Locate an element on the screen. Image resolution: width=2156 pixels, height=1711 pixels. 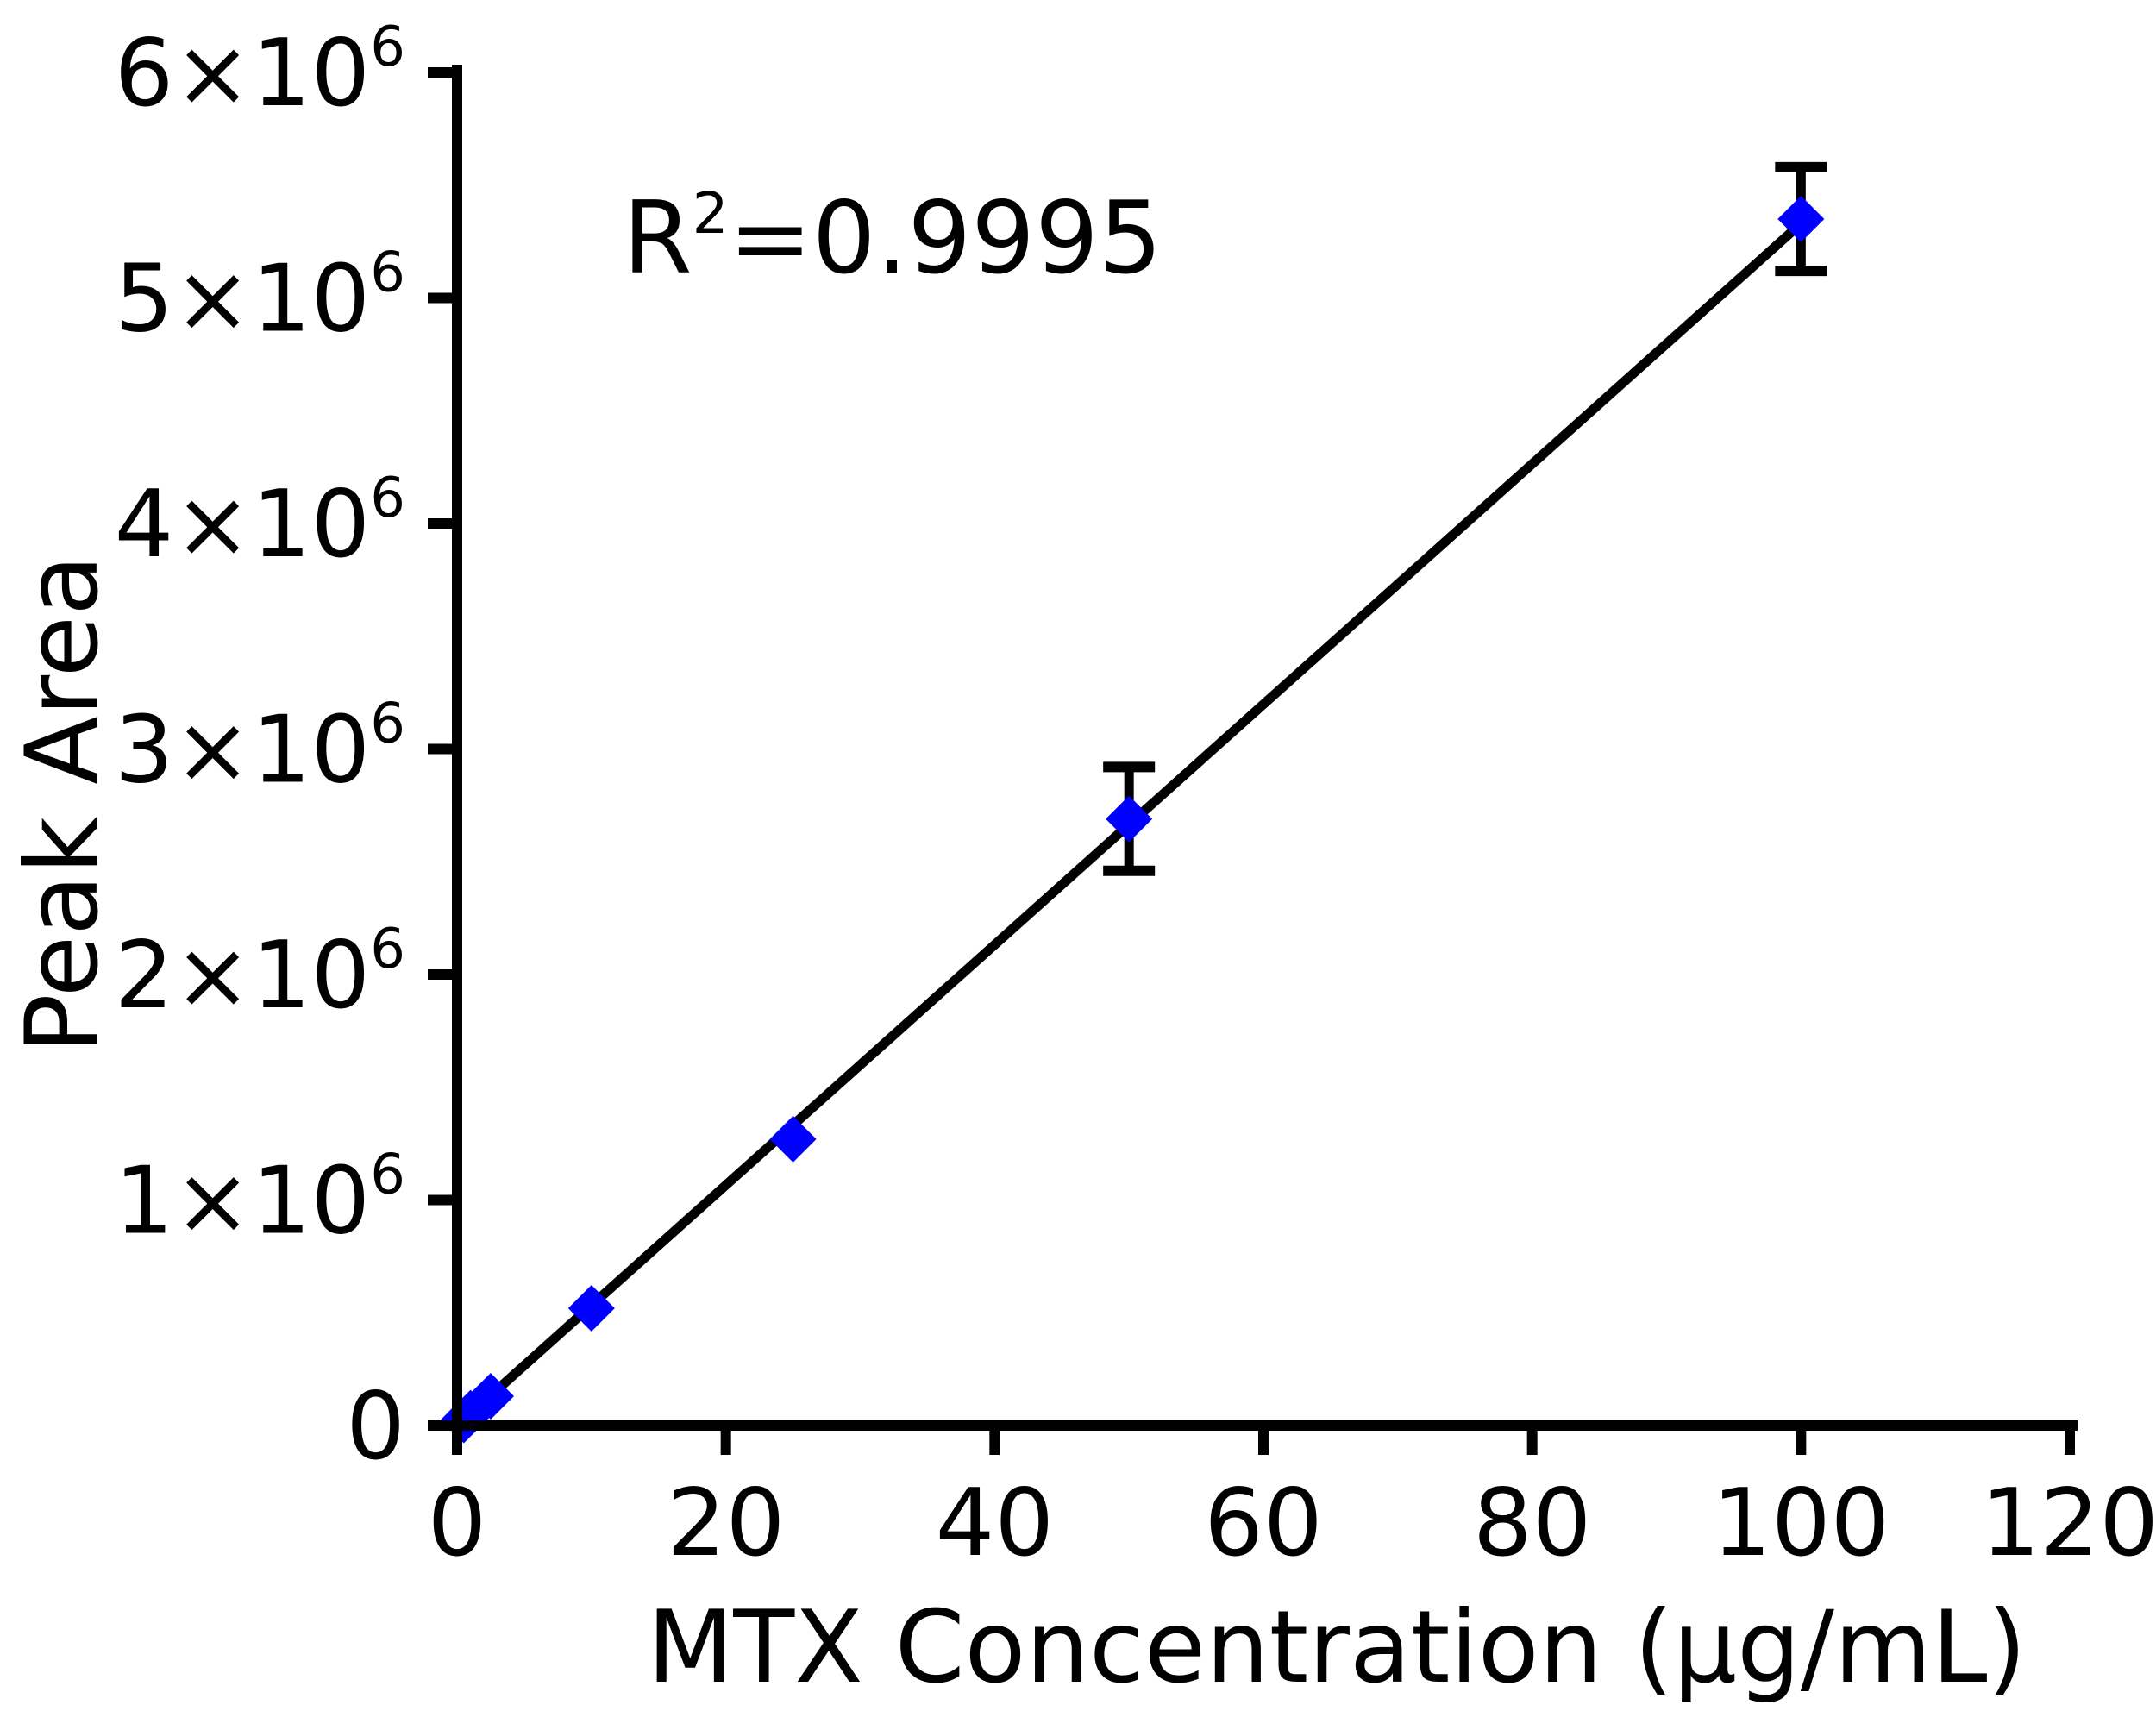
y-tick-label: 3×106 is located at coordinates (260, 749).